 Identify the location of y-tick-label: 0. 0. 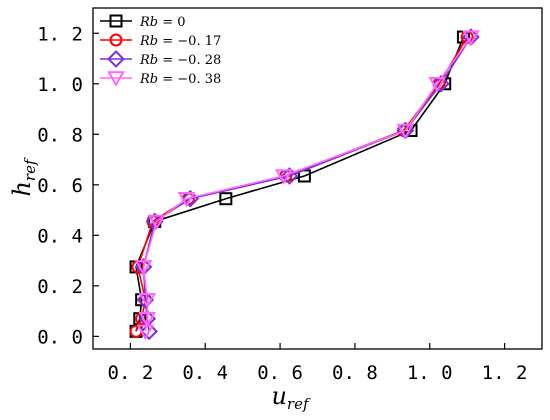
(60, 337).